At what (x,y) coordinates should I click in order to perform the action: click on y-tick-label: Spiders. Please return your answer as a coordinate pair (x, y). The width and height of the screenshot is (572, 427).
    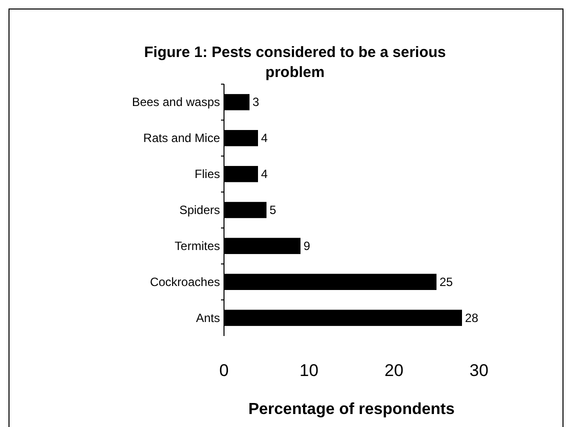
    Looking at the image, I should click on (199, 210).